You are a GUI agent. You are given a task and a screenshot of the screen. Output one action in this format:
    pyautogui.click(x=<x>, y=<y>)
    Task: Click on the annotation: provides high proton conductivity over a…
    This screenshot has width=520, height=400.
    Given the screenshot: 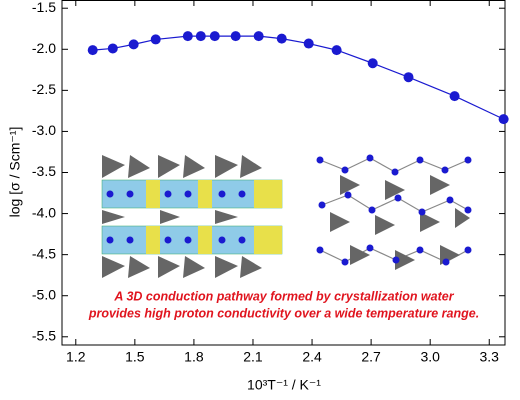 What is the action you would take?
    pyautogui.click(x=283, y=313)
    